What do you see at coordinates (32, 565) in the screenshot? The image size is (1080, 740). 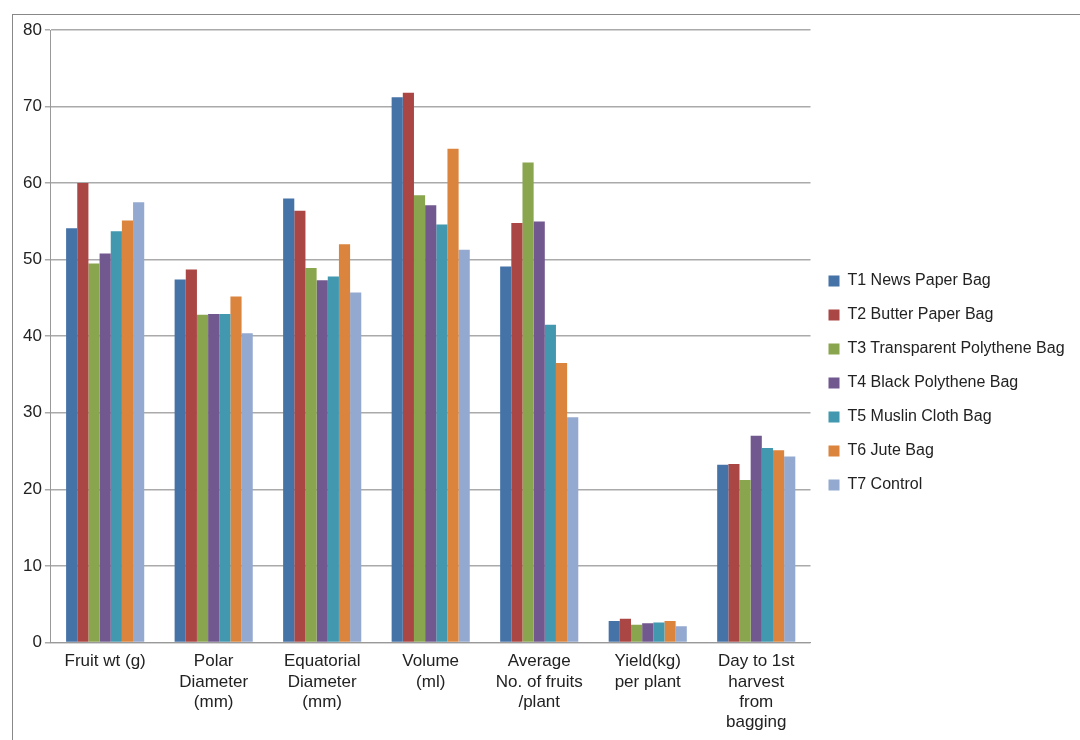 I see `y-tick-label: 10` at bounding box center [32, 565].